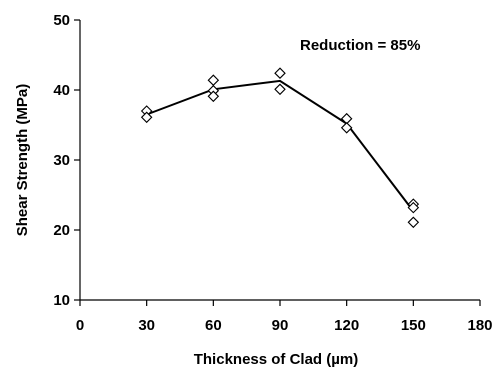 This screenshot has height=374, width=495. What do you see at coordinates (80, 325) in the screenshot?
I see `x-tick-label: 0` at bounding box center [80, 325].